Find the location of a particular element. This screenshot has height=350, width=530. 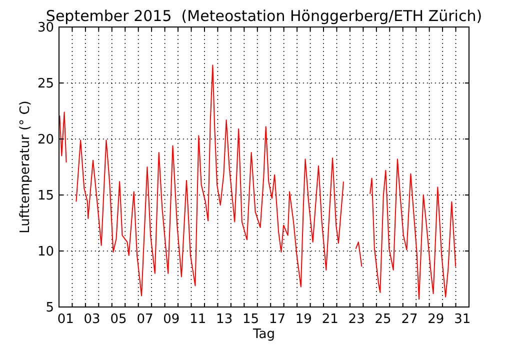

x-tick-label: 19 is located at coordinates (303, 319).